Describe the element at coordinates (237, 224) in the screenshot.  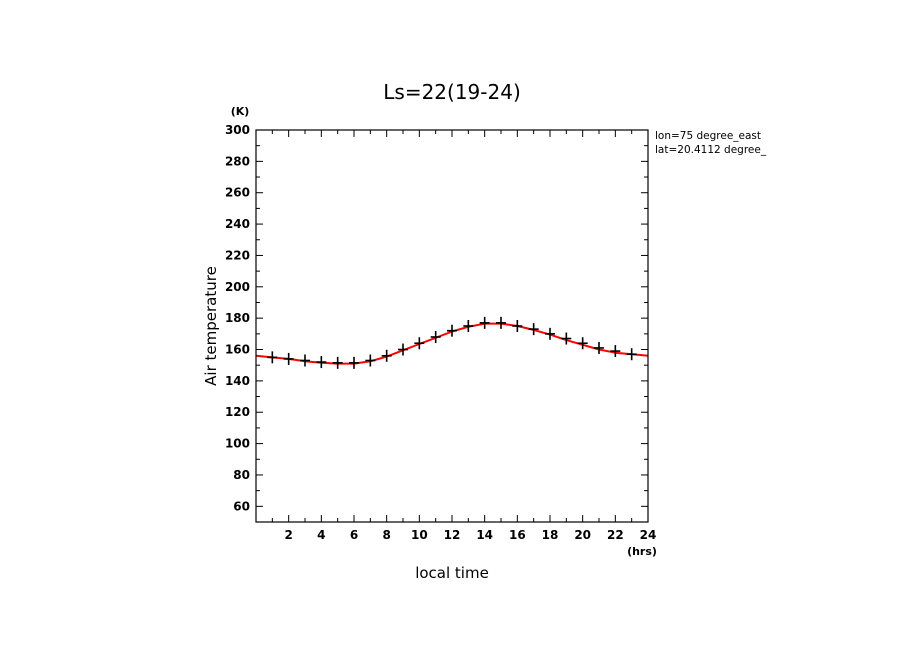
I see `y-tick-label: 240` at that location.